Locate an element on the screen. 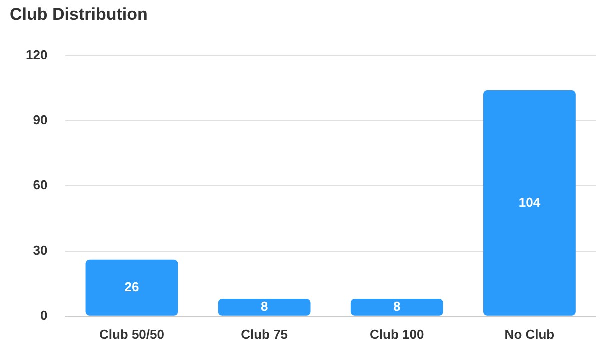 Image resolution: width=606 pixels, height=350 pixels. x-tick-label: Club 50/50 is located at coordinates (131, 334).